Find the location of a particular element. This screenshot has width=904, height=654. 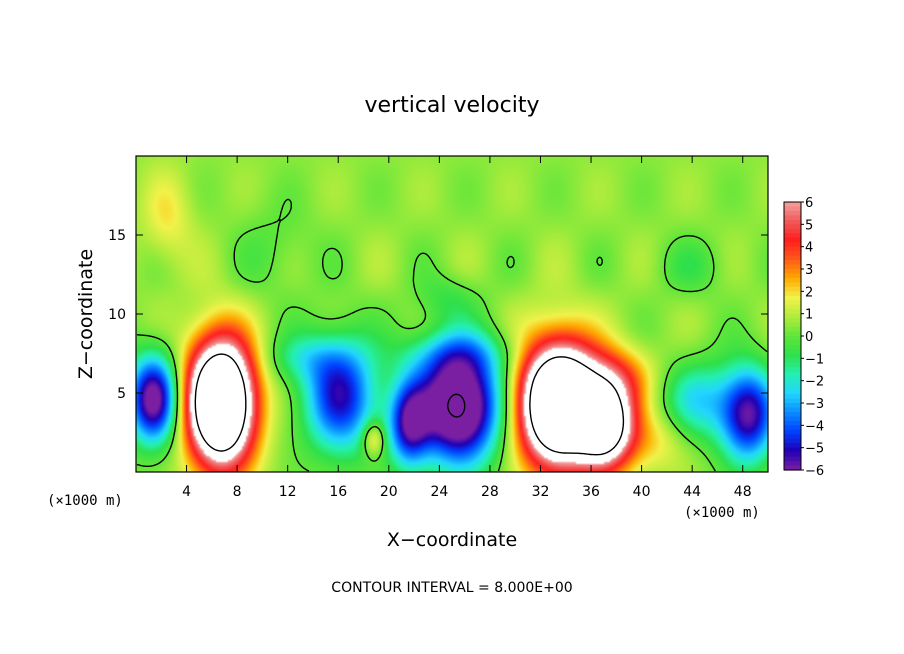

colorbar-tick-label: 2 is located at coordinates (809, 292).